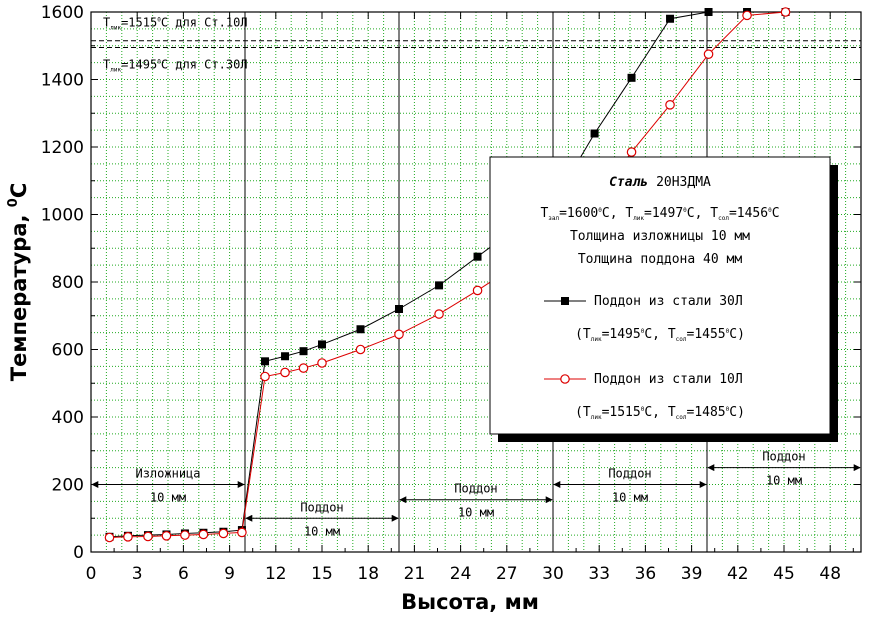  I want to click on y-tick-label: 200, so click(68, 486).